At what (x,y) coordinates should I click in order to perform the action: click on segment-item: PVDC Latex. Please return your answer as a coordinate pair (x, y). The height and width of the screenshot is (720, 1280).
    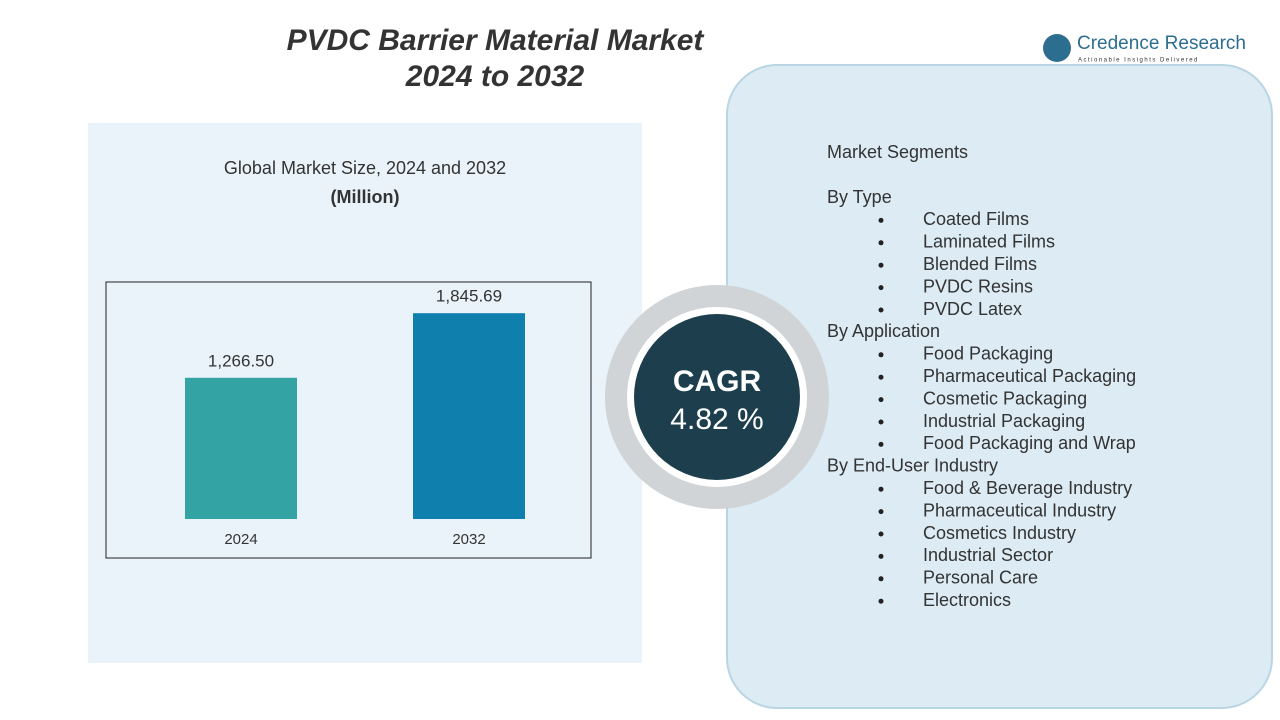
    Looking at the image, I should click on (972, 309).